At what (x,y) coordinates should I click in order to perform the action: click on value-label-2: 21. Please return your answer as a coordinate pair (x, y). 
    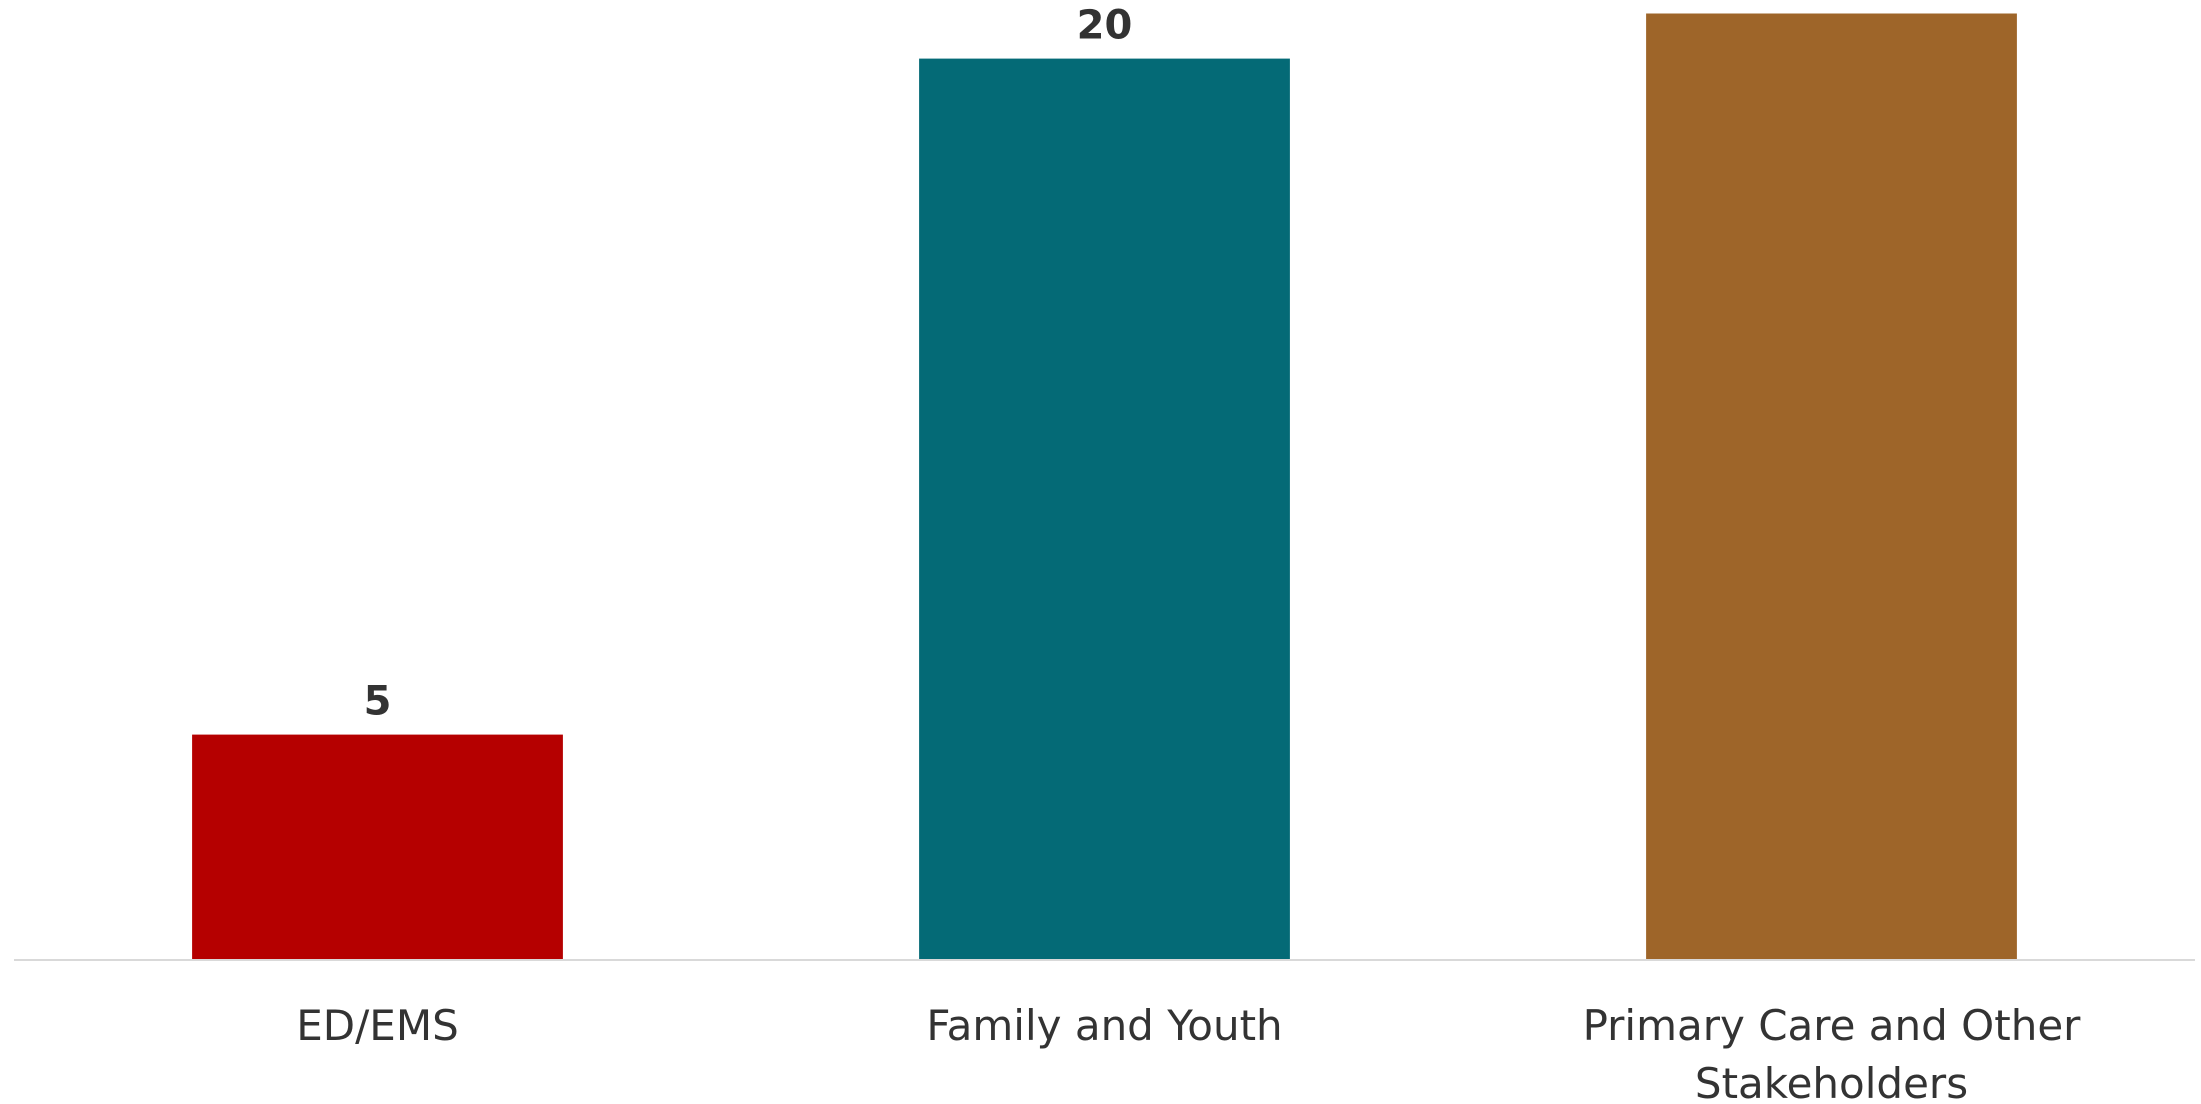
    Looking at the image, I should click on (1832, 2).